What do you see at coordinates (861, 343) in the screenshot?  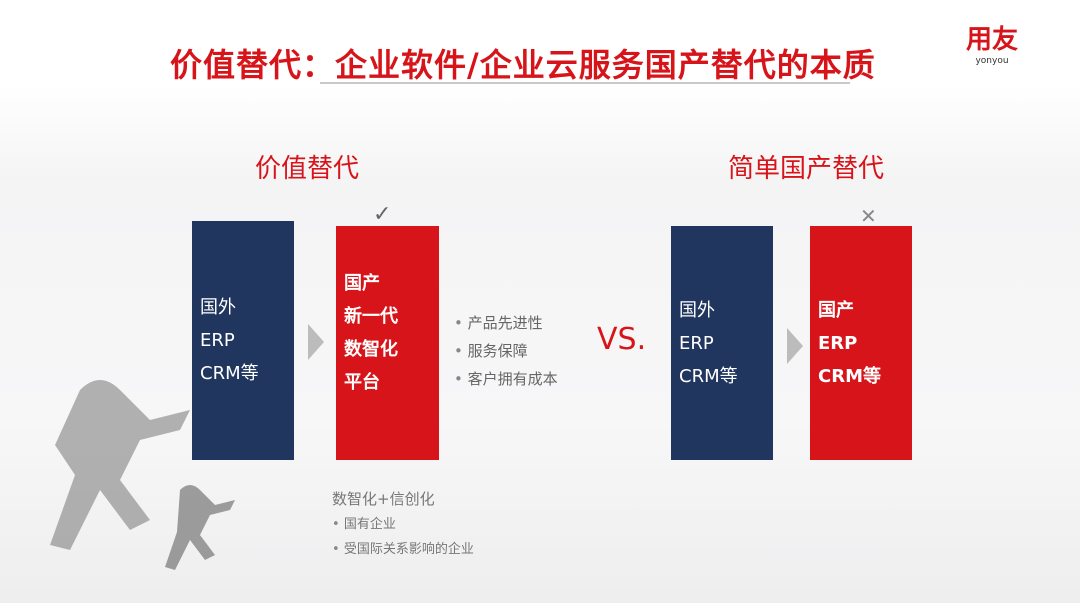 I see `domestic-erp-box: 国产 ERP CRM等` at bounding box center [861, 343].